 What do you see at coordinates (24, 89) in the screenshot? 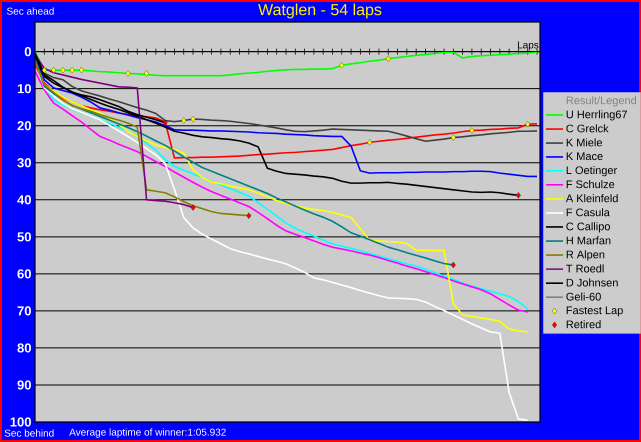
I see `y-tick-label: 10` at bounding box center [24, 89].